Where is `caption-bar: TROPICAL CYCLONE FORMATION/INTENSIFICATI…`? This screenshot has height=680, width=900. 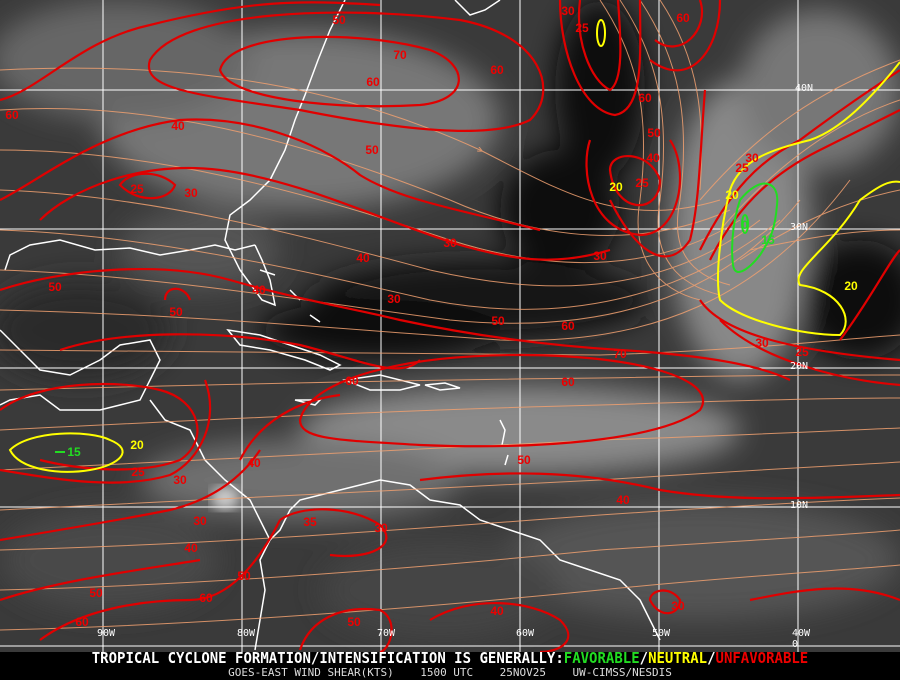 caption-bar: TROPICAL CYCLONE FORMATION/INTENSIFICATI… is located at coordinates (450, 665).